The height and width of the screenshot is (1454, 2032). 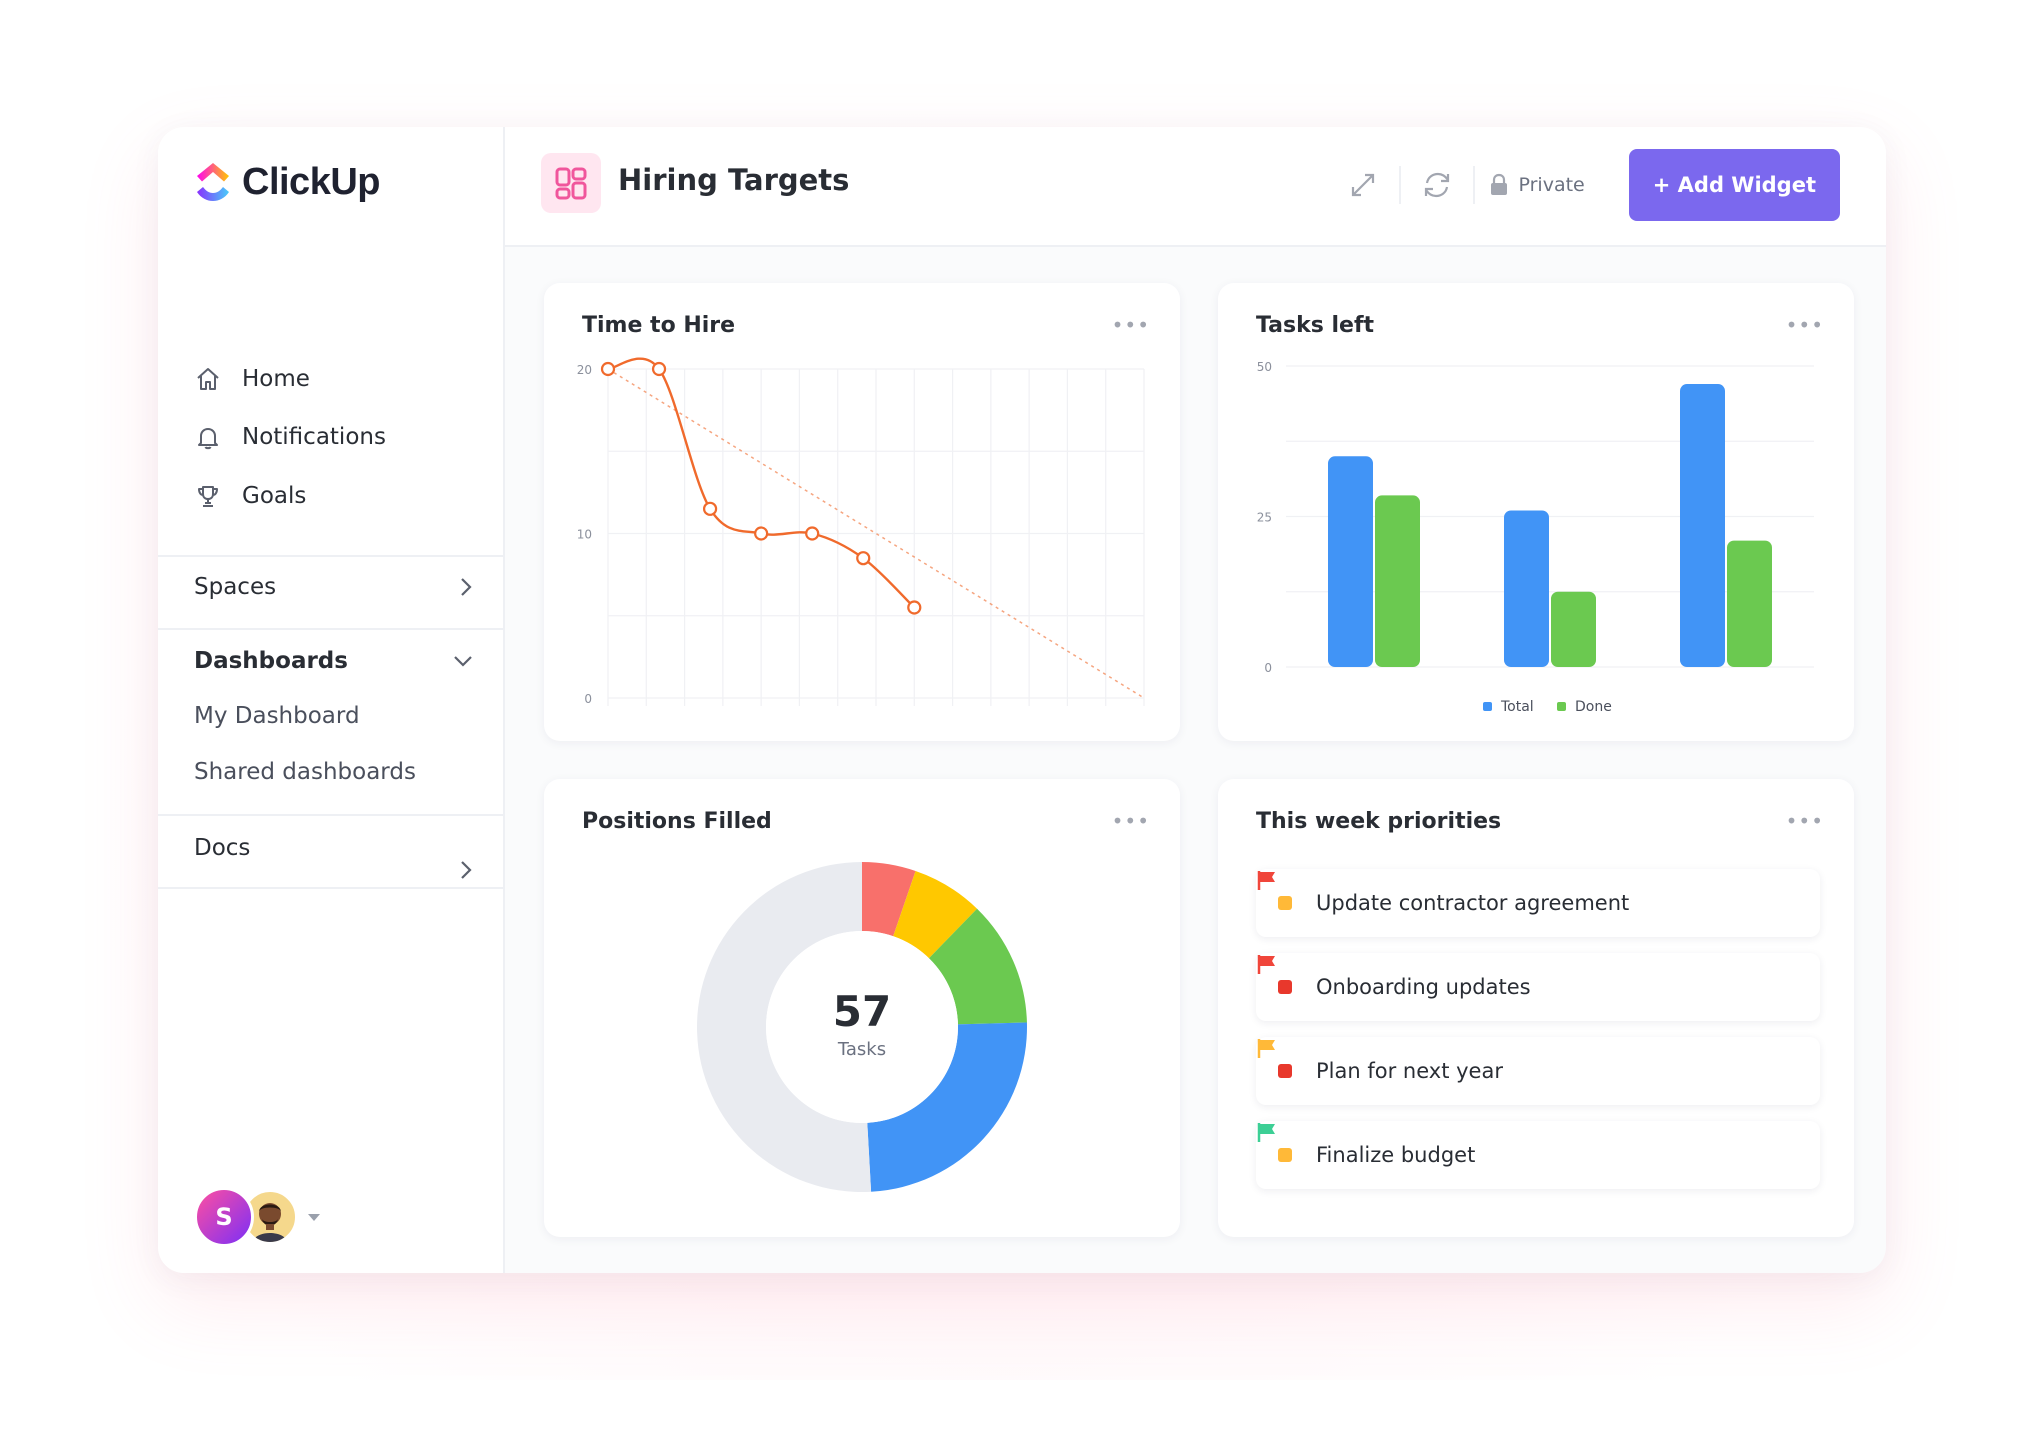 I want to click on refresh-button, so click(x=1437, y=185).